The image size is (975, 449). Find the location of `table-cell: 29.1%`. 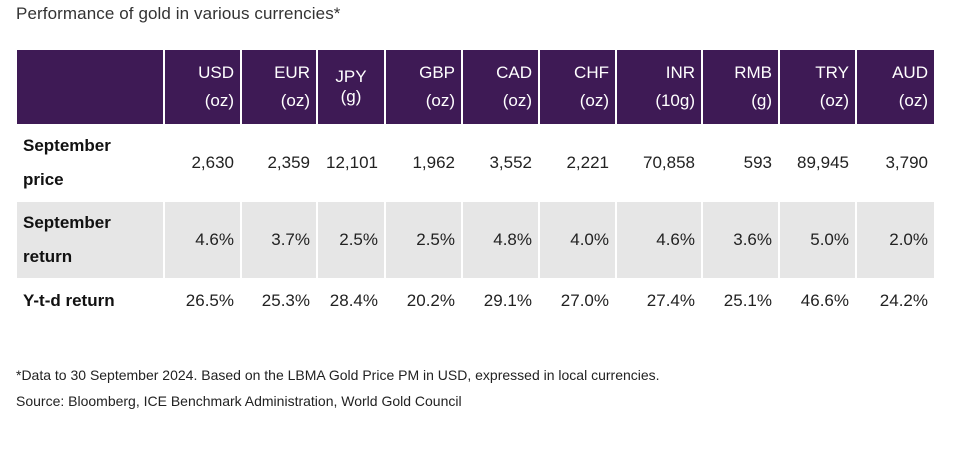

table-cell: 29.1% is located at coordinates (501, 301).